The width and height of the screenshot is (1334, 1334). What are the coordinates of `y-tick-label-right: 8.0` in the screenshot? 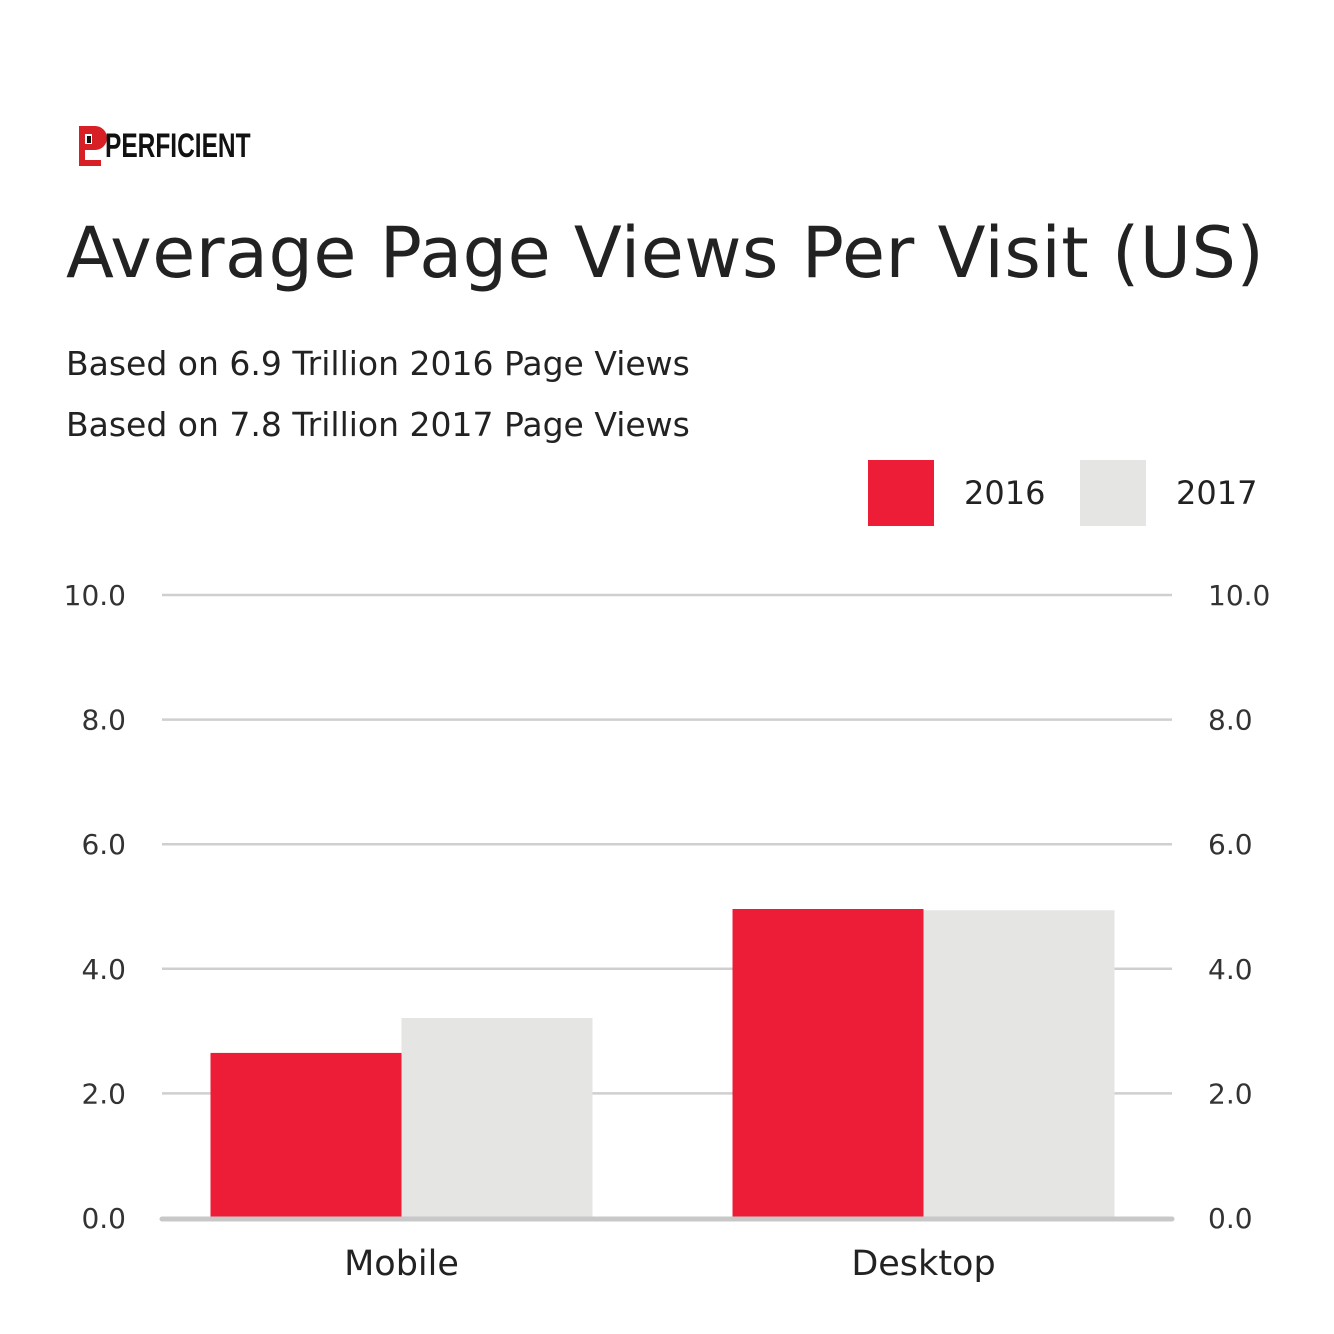 It's located at (1230, 720).